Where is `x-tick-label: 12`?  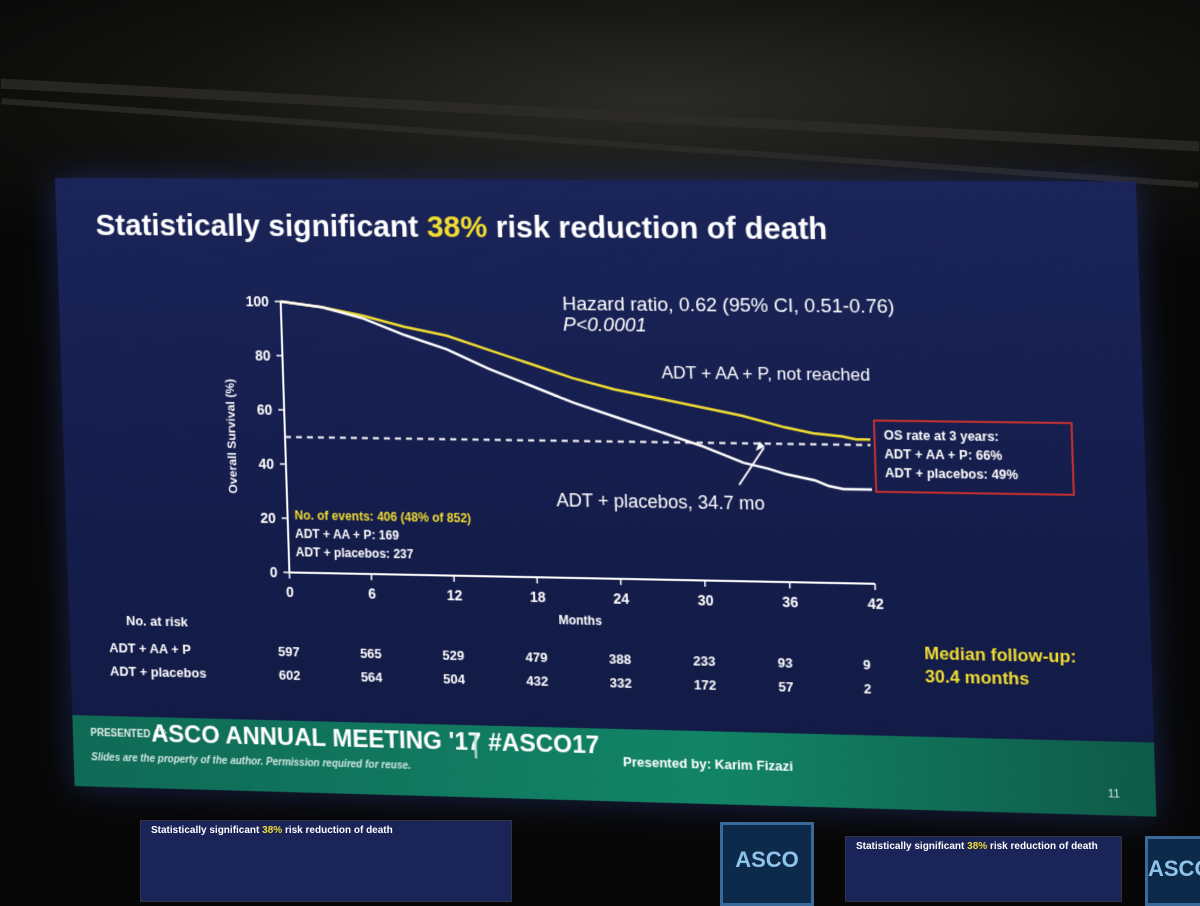 x-tick-label: 12 is located at coordinates (454, 595).